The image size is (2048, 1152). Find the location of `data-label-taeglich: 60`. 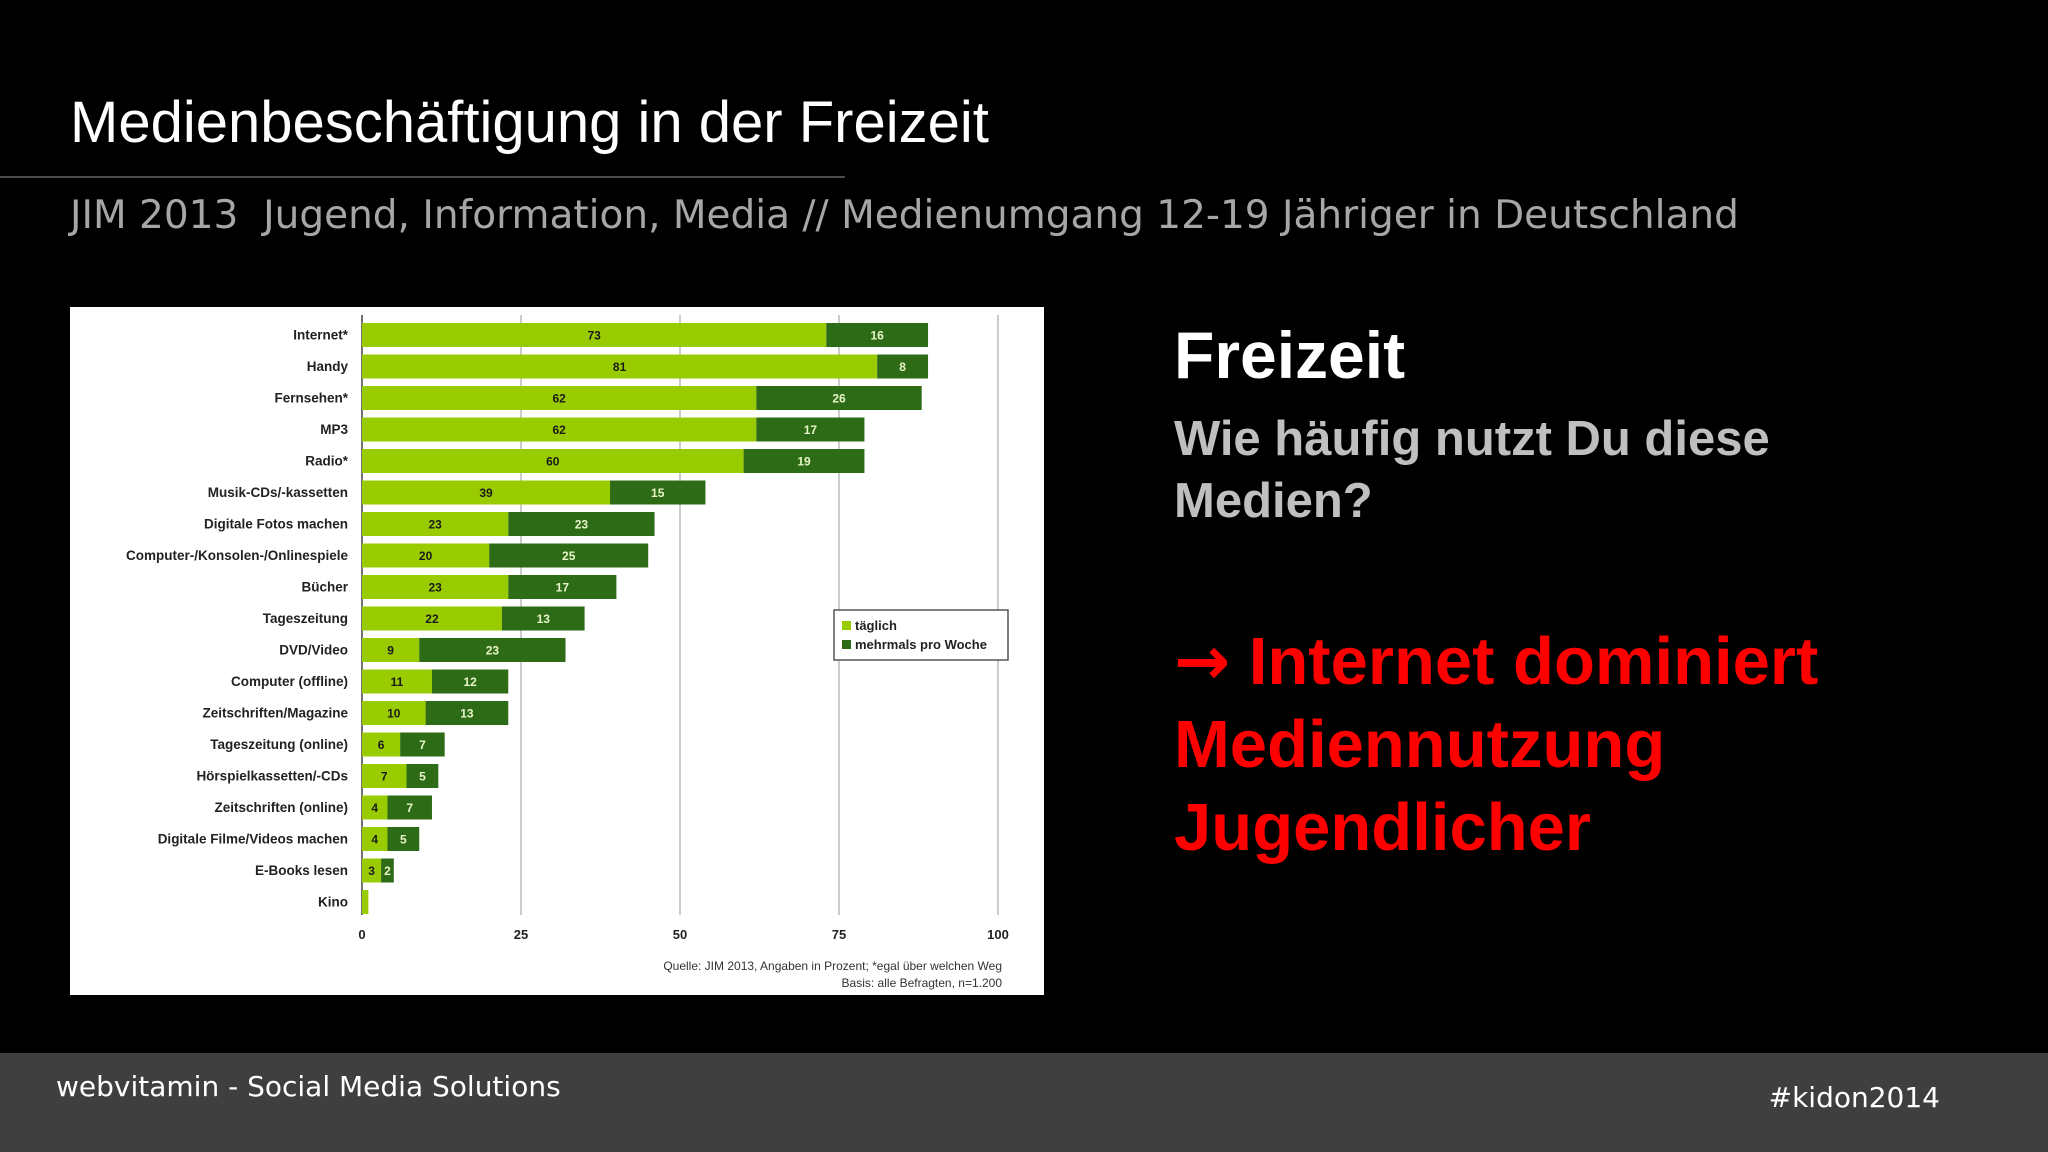

data-label-taeglich: 60 is located at coordinates (553, 462).